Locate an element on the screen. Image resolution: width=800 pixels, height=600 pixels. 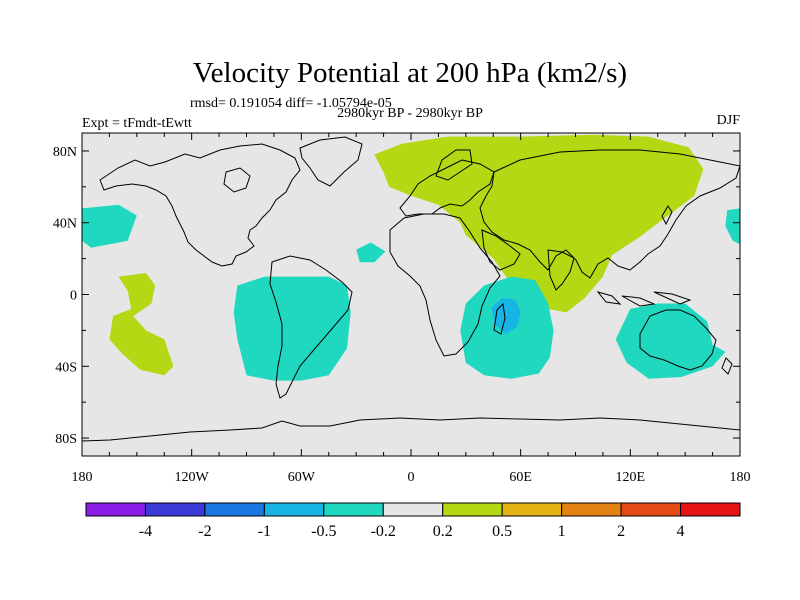
colorbar-label: -0.2 is located at coordinates (383, 531).